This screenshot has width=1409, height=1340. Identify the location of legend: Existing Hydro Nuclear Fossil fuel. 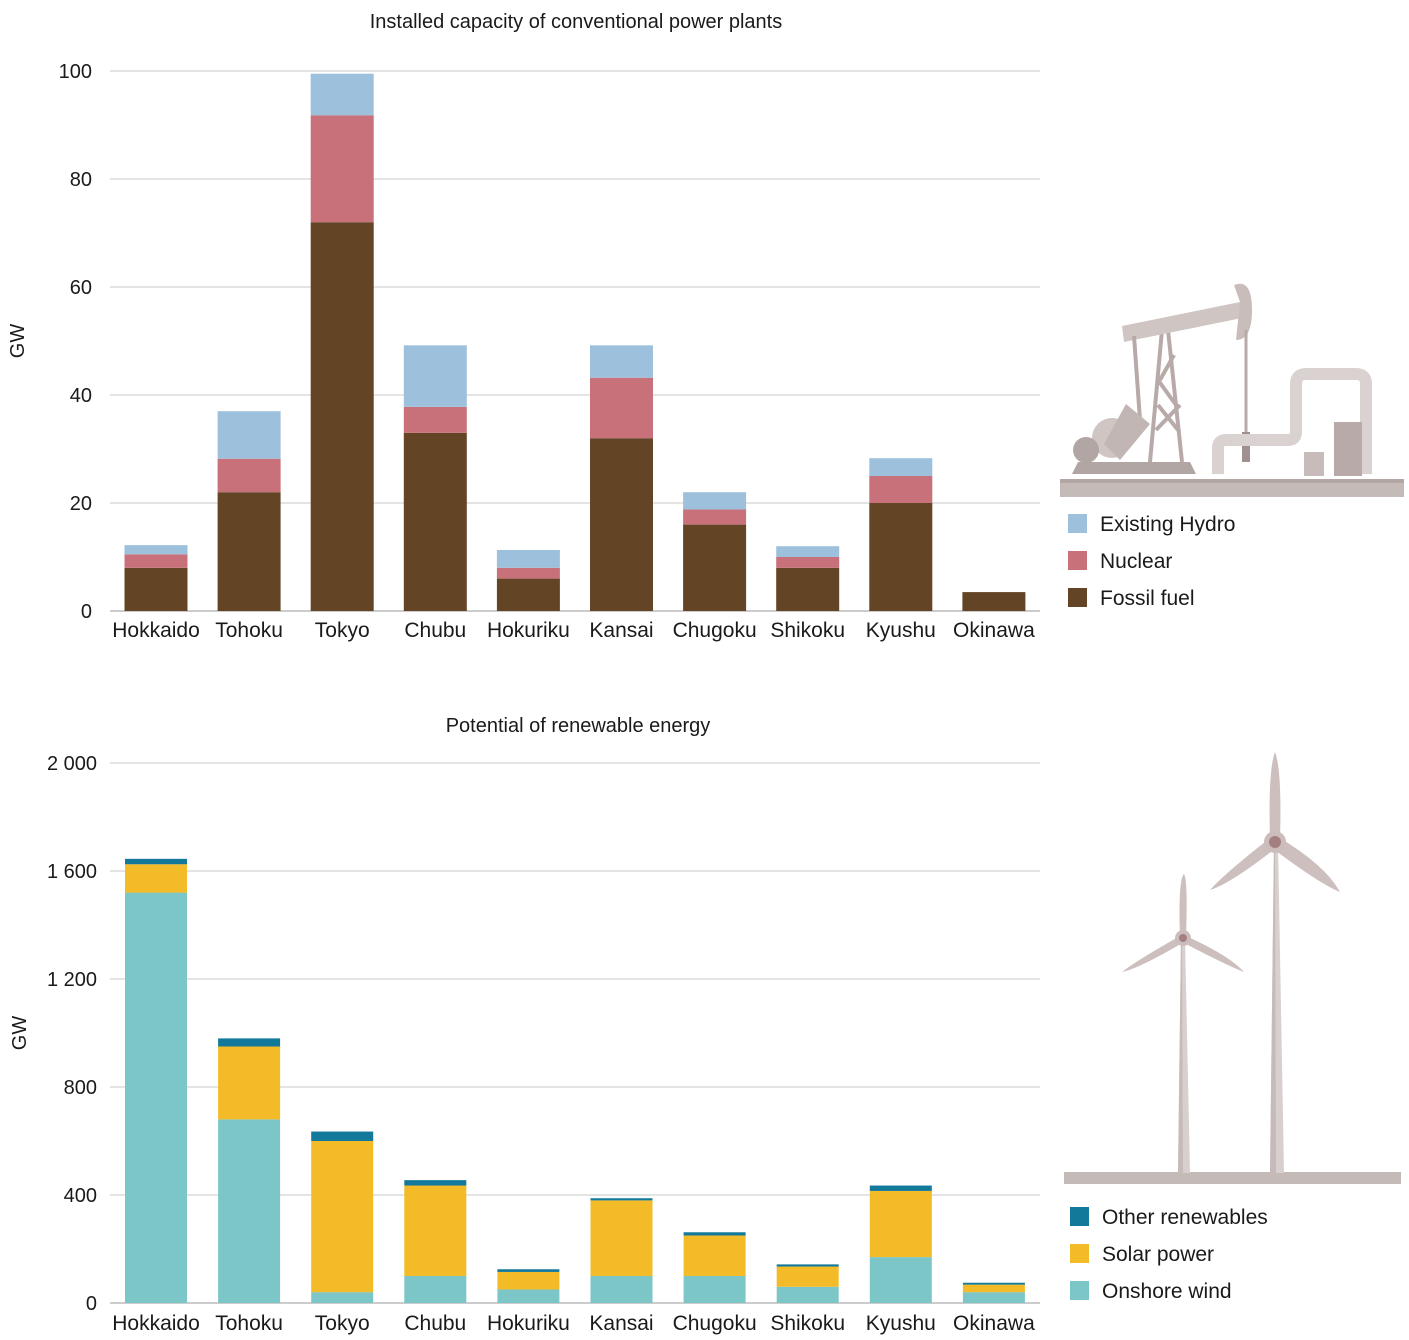
(1151, 561).